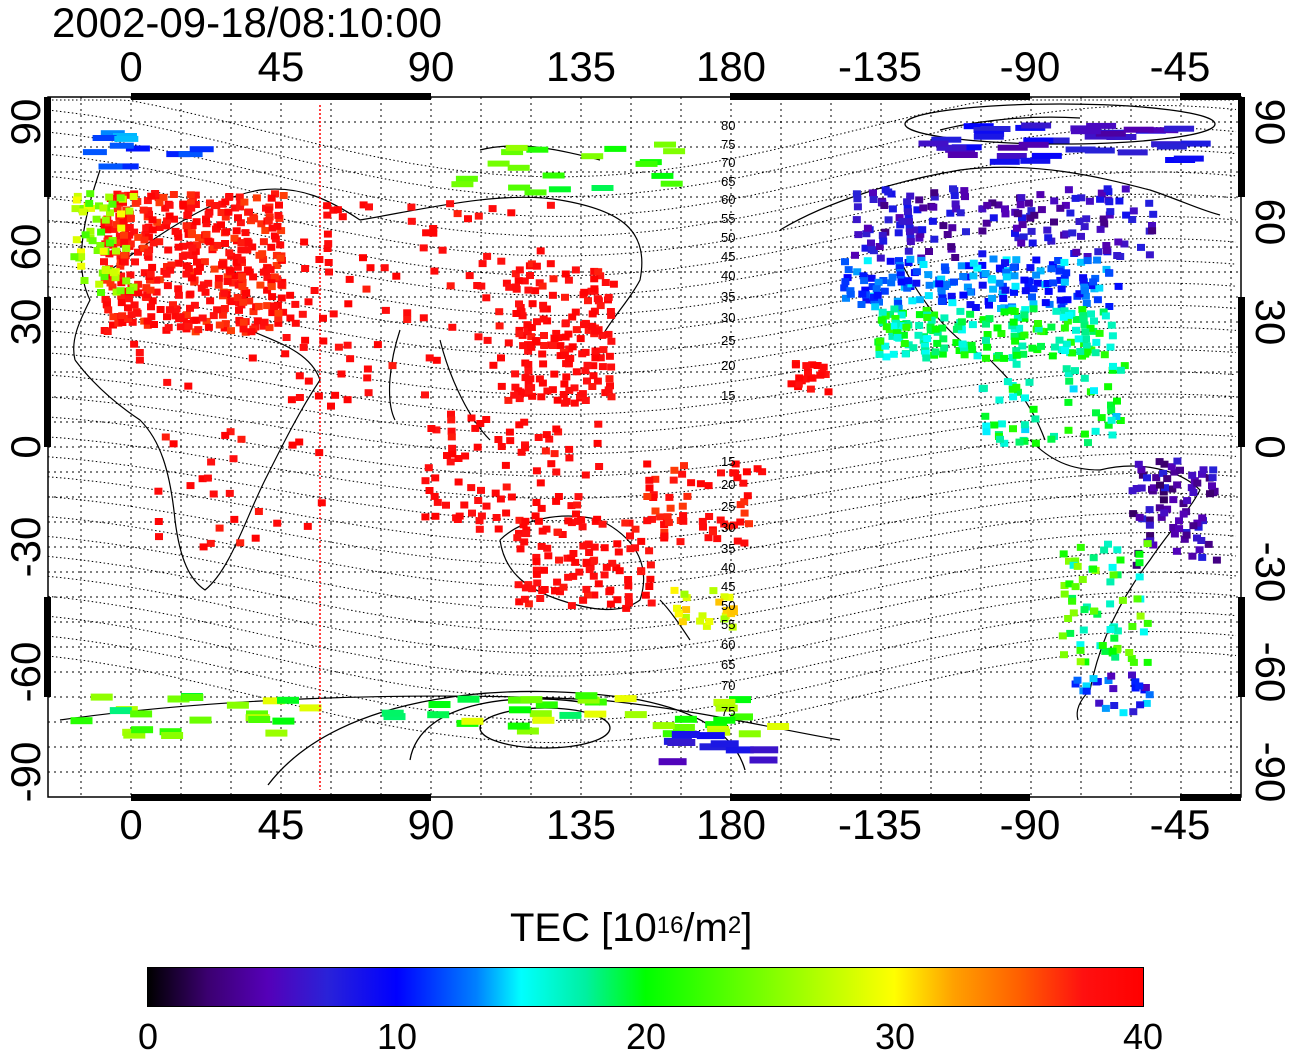 The image size is (1292, 1057). I want to click on lat-tick-right: 60, so click(1269, 222).